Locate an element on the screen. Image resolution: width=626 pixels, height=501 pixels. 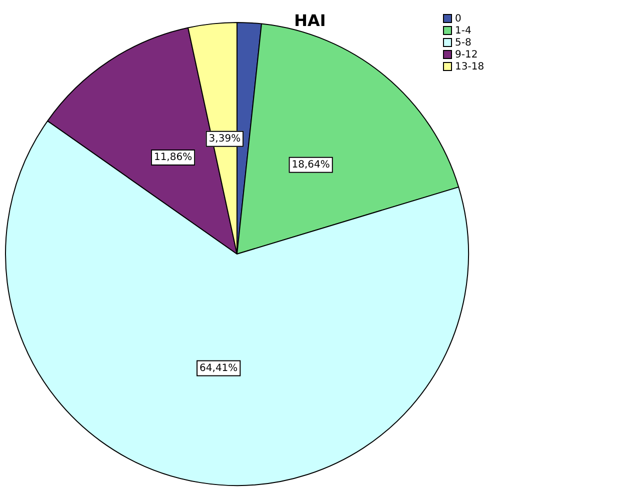
data-label: 64,41% is located at coordinates (219, 368).